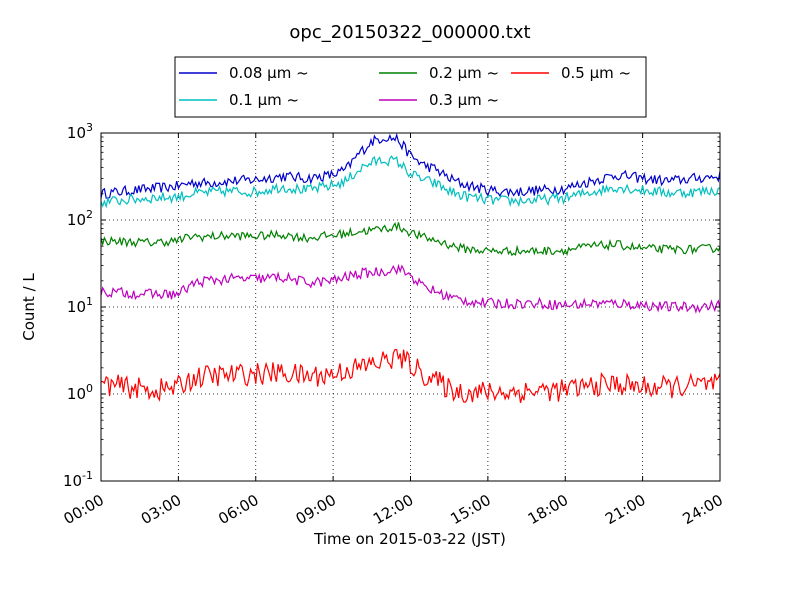  Describe the element at coordinates (269, 73) in the screenshot. I see `legend-entry: 0.08 µm ~` at that location.